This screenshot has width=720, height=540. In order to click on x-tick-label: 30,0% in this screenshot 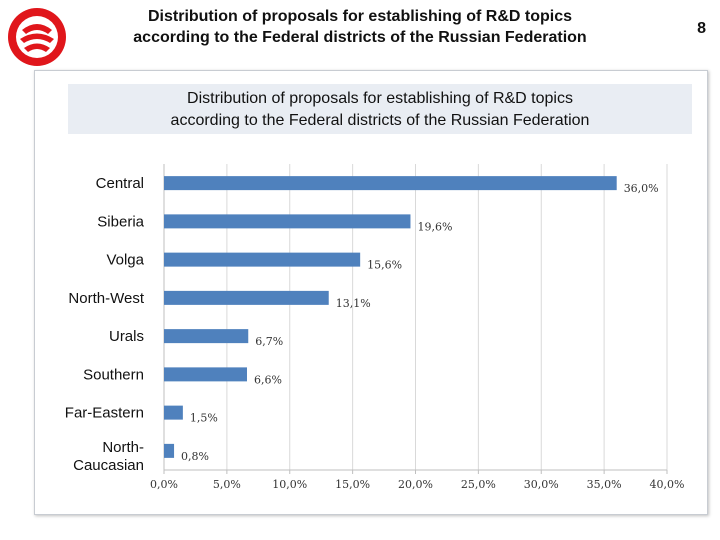, I will do `click(541, 484)`.